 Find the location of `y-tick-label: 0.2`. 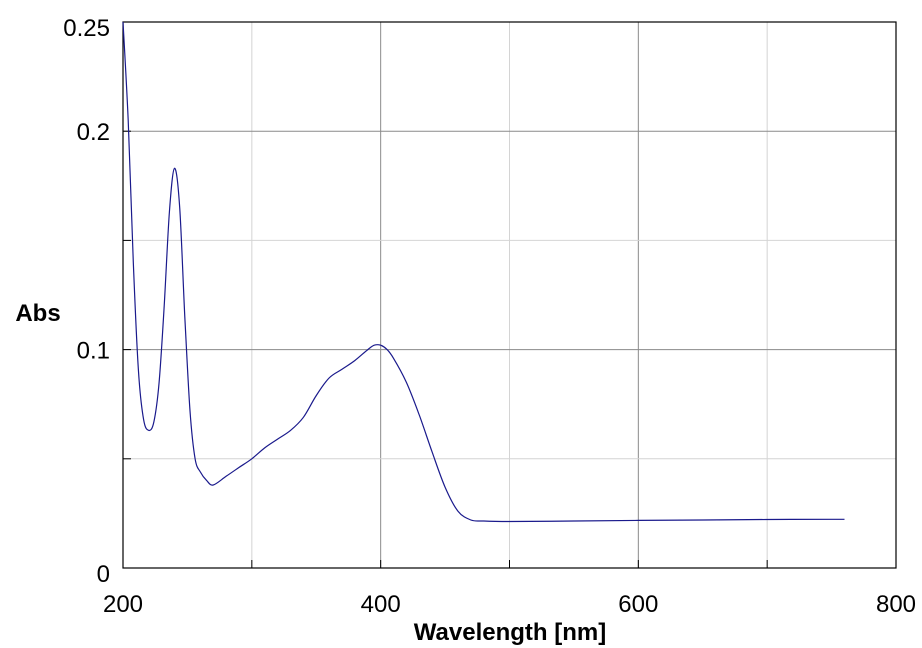

y-tick-label: 0.2 is located at coordinates (93, 132).